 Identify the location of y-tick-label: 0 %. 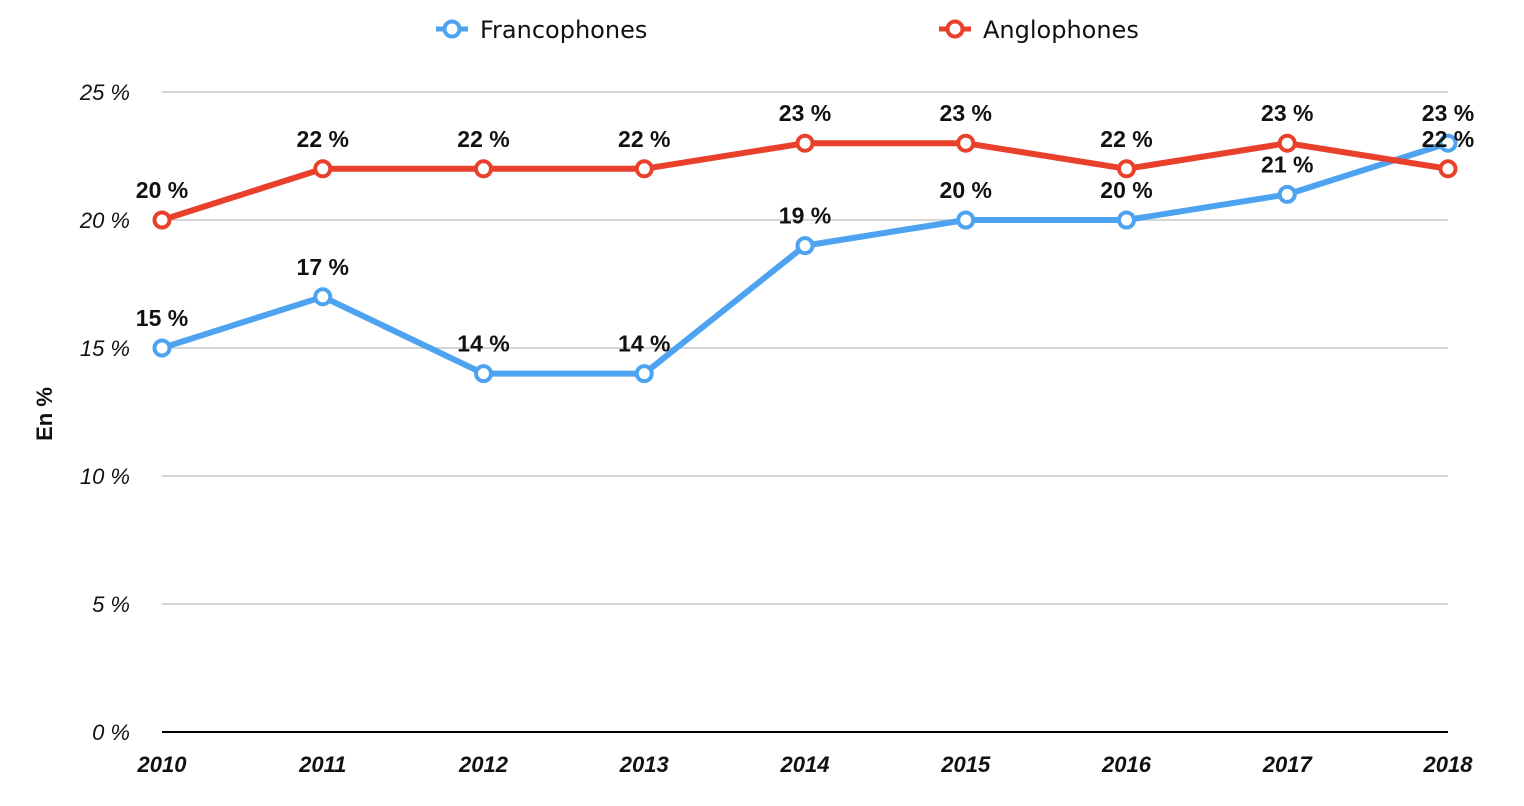
(111, 732).